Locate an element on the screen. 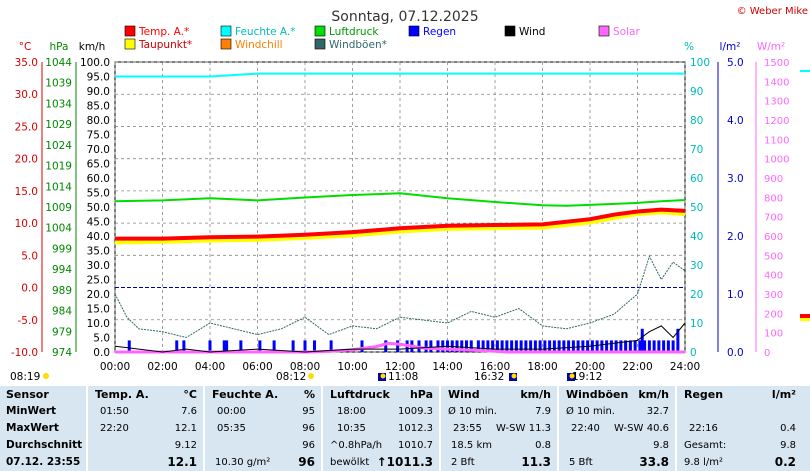 This screenshot has width=810, height=471. rain-now: 0.2 is located at coordinates (785, 462).